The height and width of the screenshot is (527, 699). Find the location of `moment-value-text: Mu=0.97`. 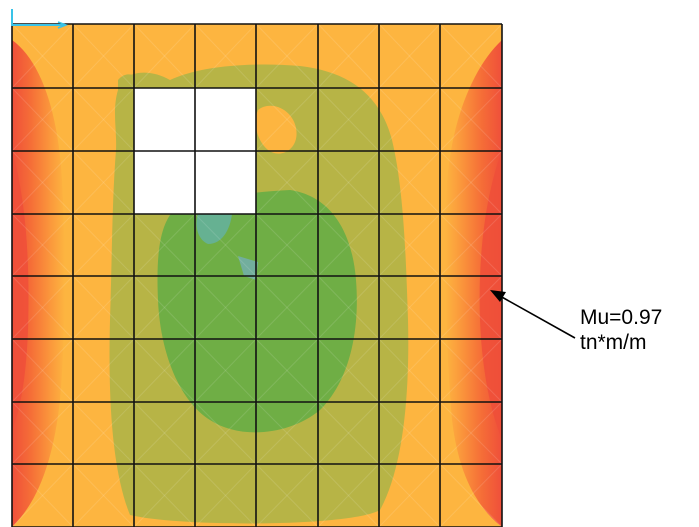

moment-value-text: Mu=0.97 is located at coordinates (621, 317).